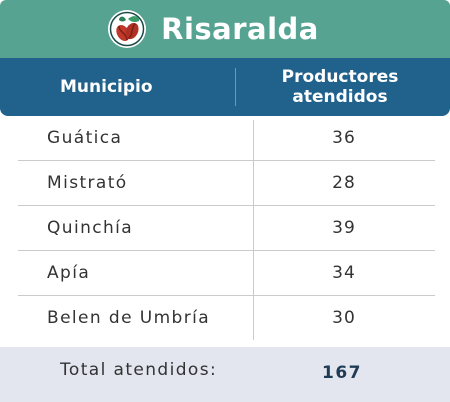 This screenshot has width=450, height=402. I want to click on title-bar: Risaralda, so click(225, 29).